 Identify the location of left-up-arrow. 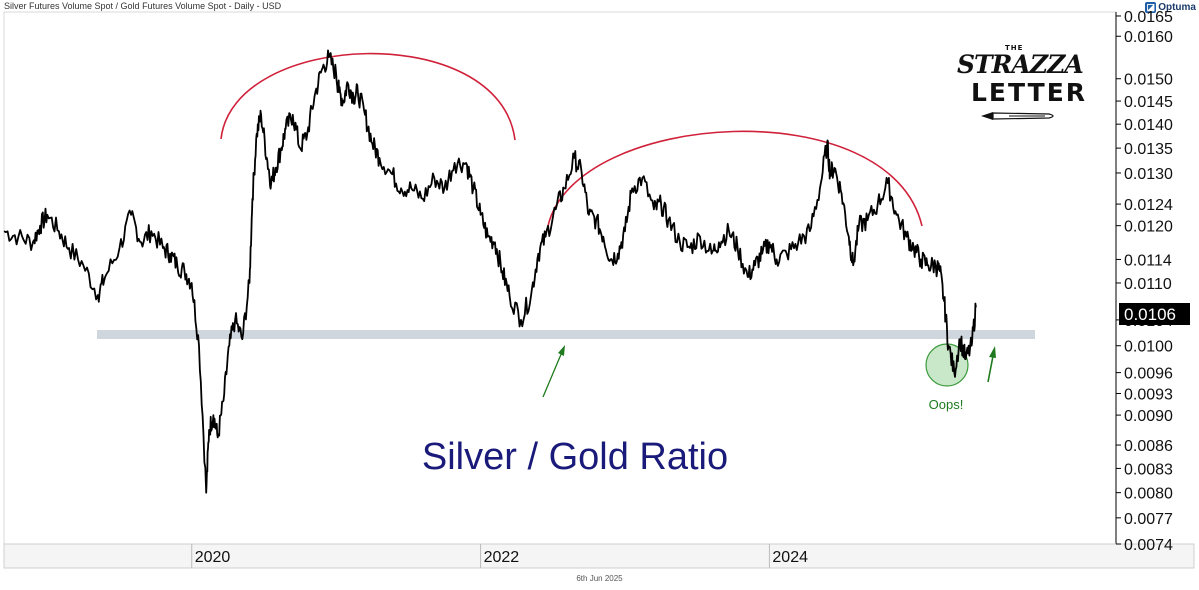
(553, 371).